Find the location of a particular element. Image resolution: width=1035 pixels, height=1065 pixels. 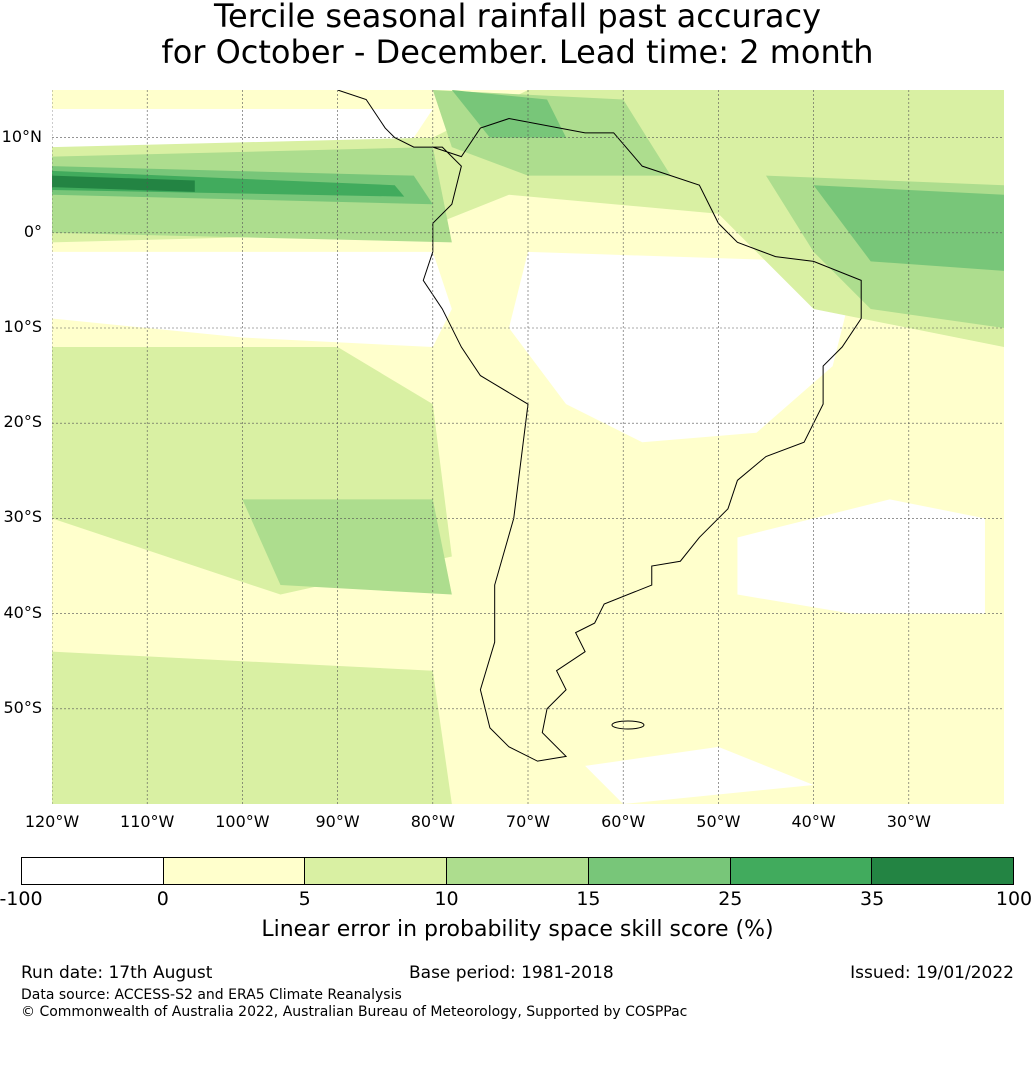

longitude-label: 30°W is located at coordinates (908, 821).